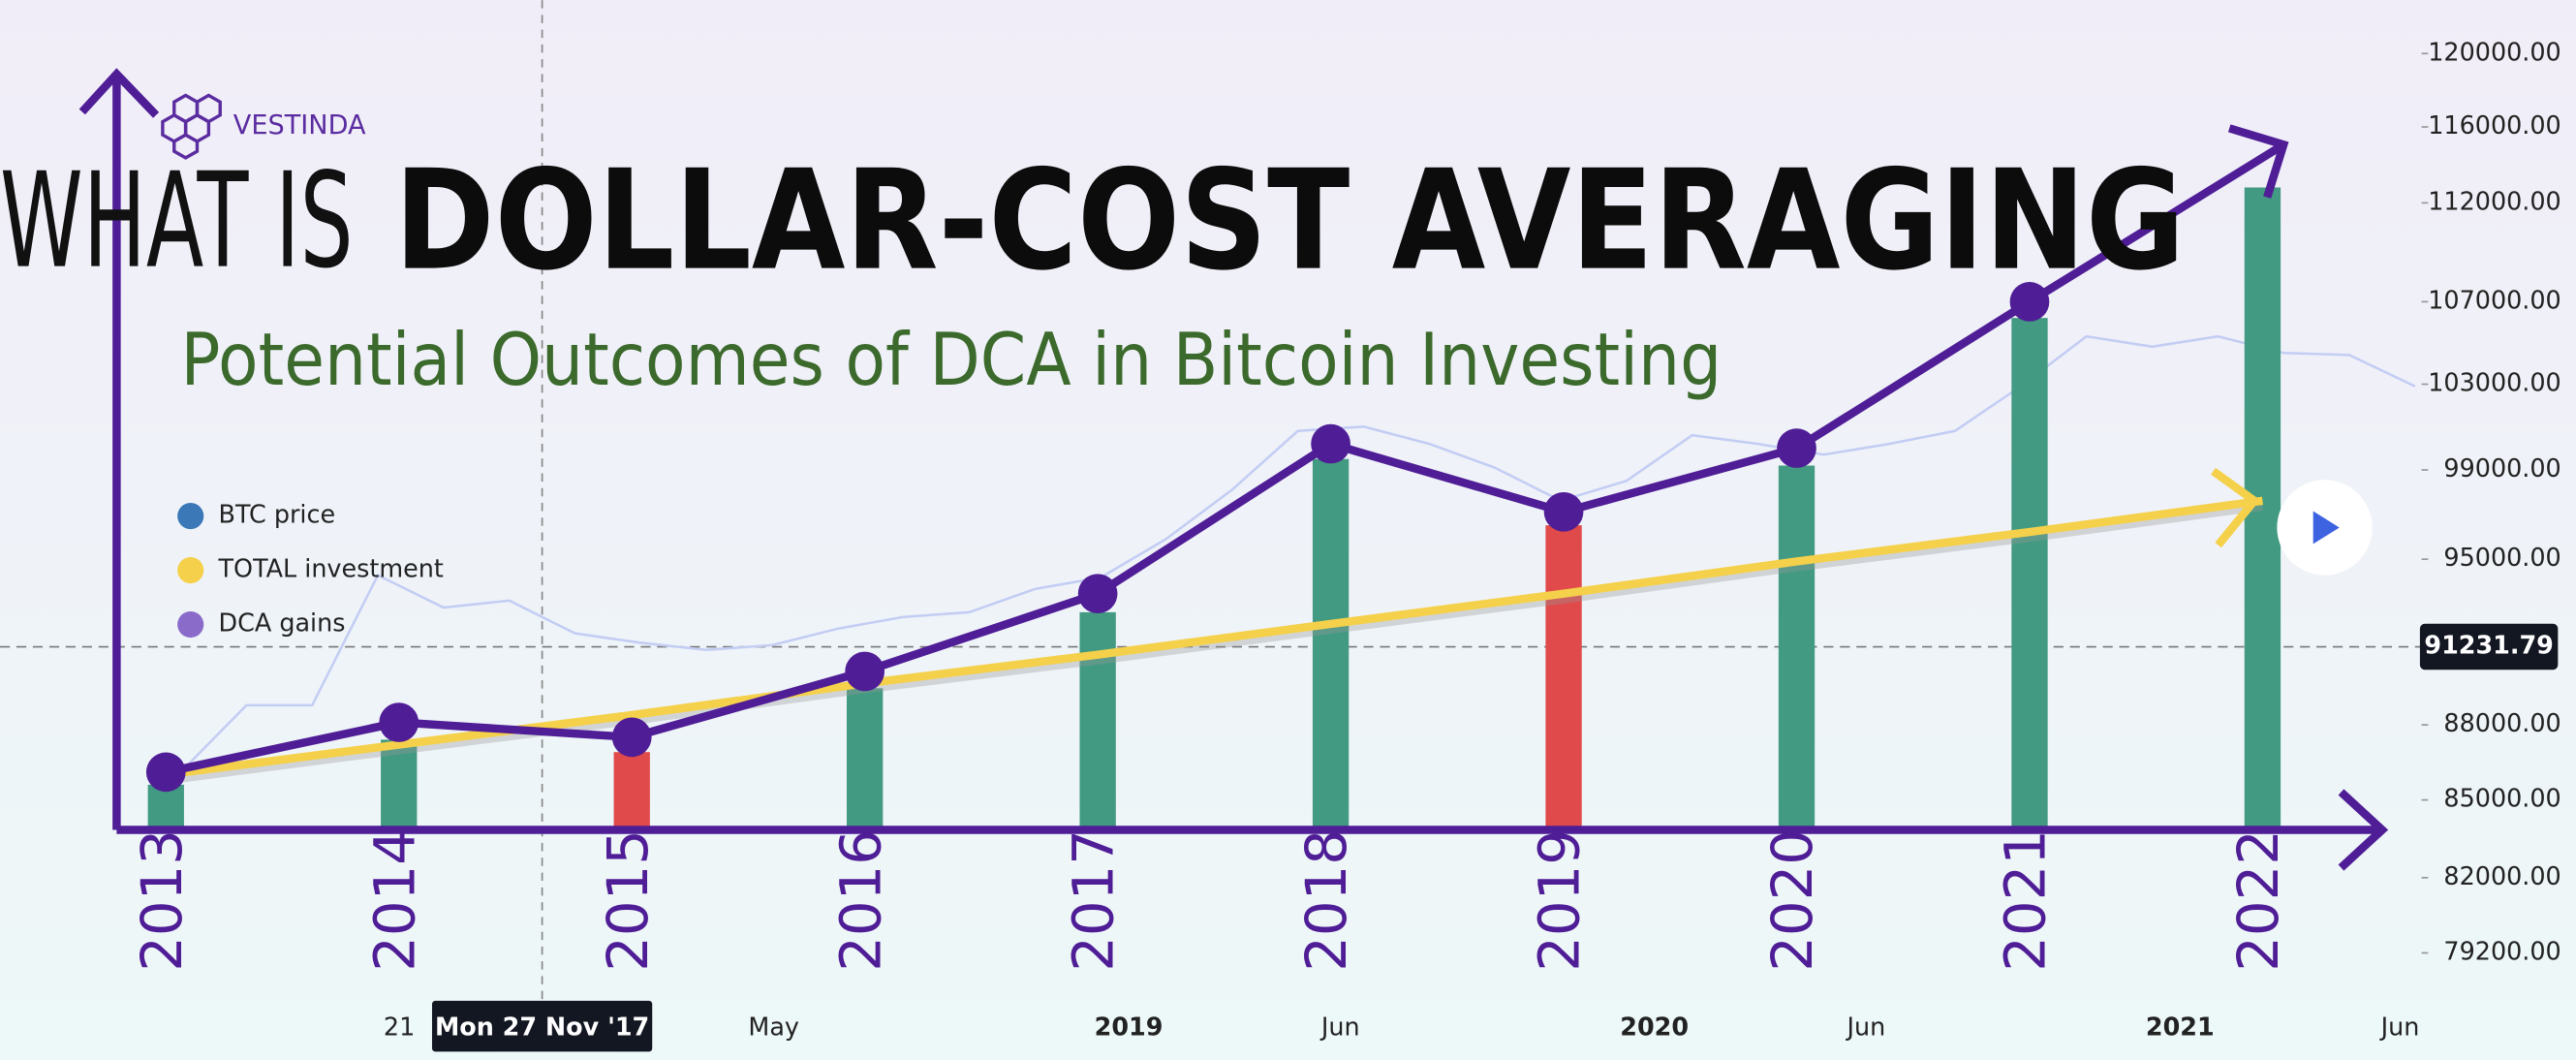 This screenshot has height=1060, width=2576. What do you see at coordinates (399, 1028) in the screenshot?
I see `time-axis-label: 21` at bounding box center [399, 1028].